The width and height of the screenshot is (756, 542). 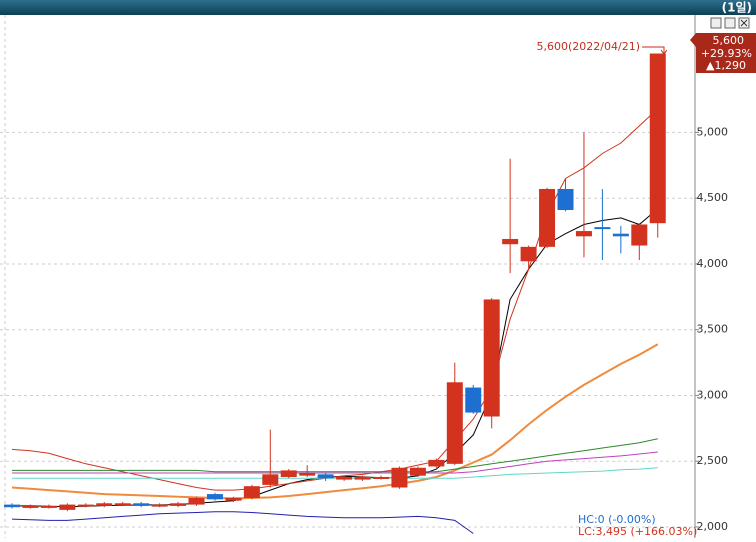 What do you see at coordinates (726, 65) in the screenshot?
I see `price-box-change: ▲1,290` at bounding box center [726, 65].